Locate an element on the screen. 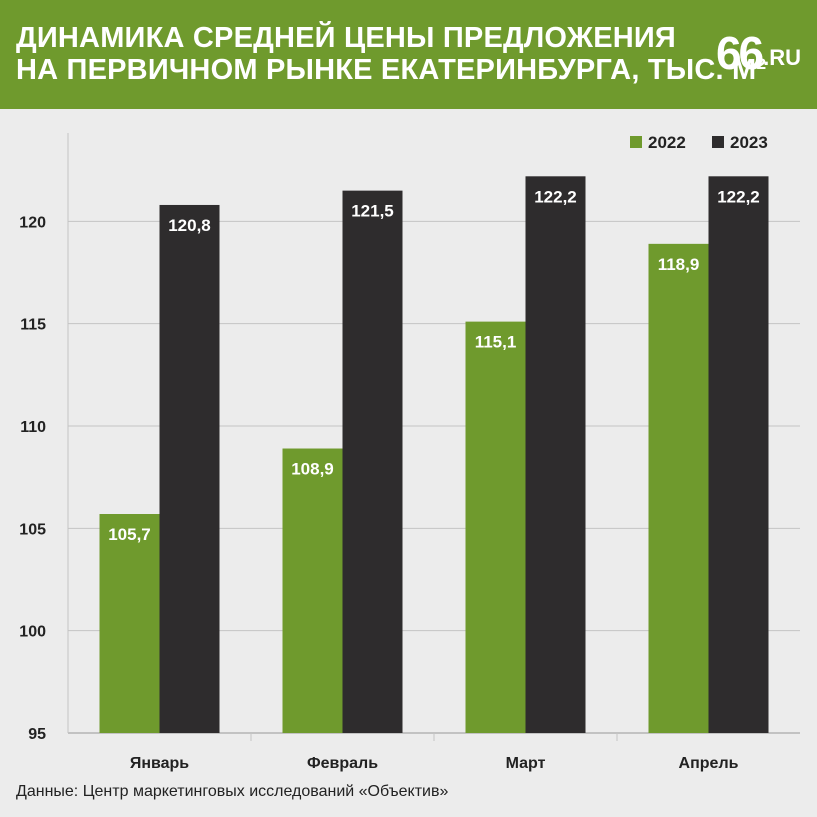  logo-domain: .RU is located at coordinates (782, 57).